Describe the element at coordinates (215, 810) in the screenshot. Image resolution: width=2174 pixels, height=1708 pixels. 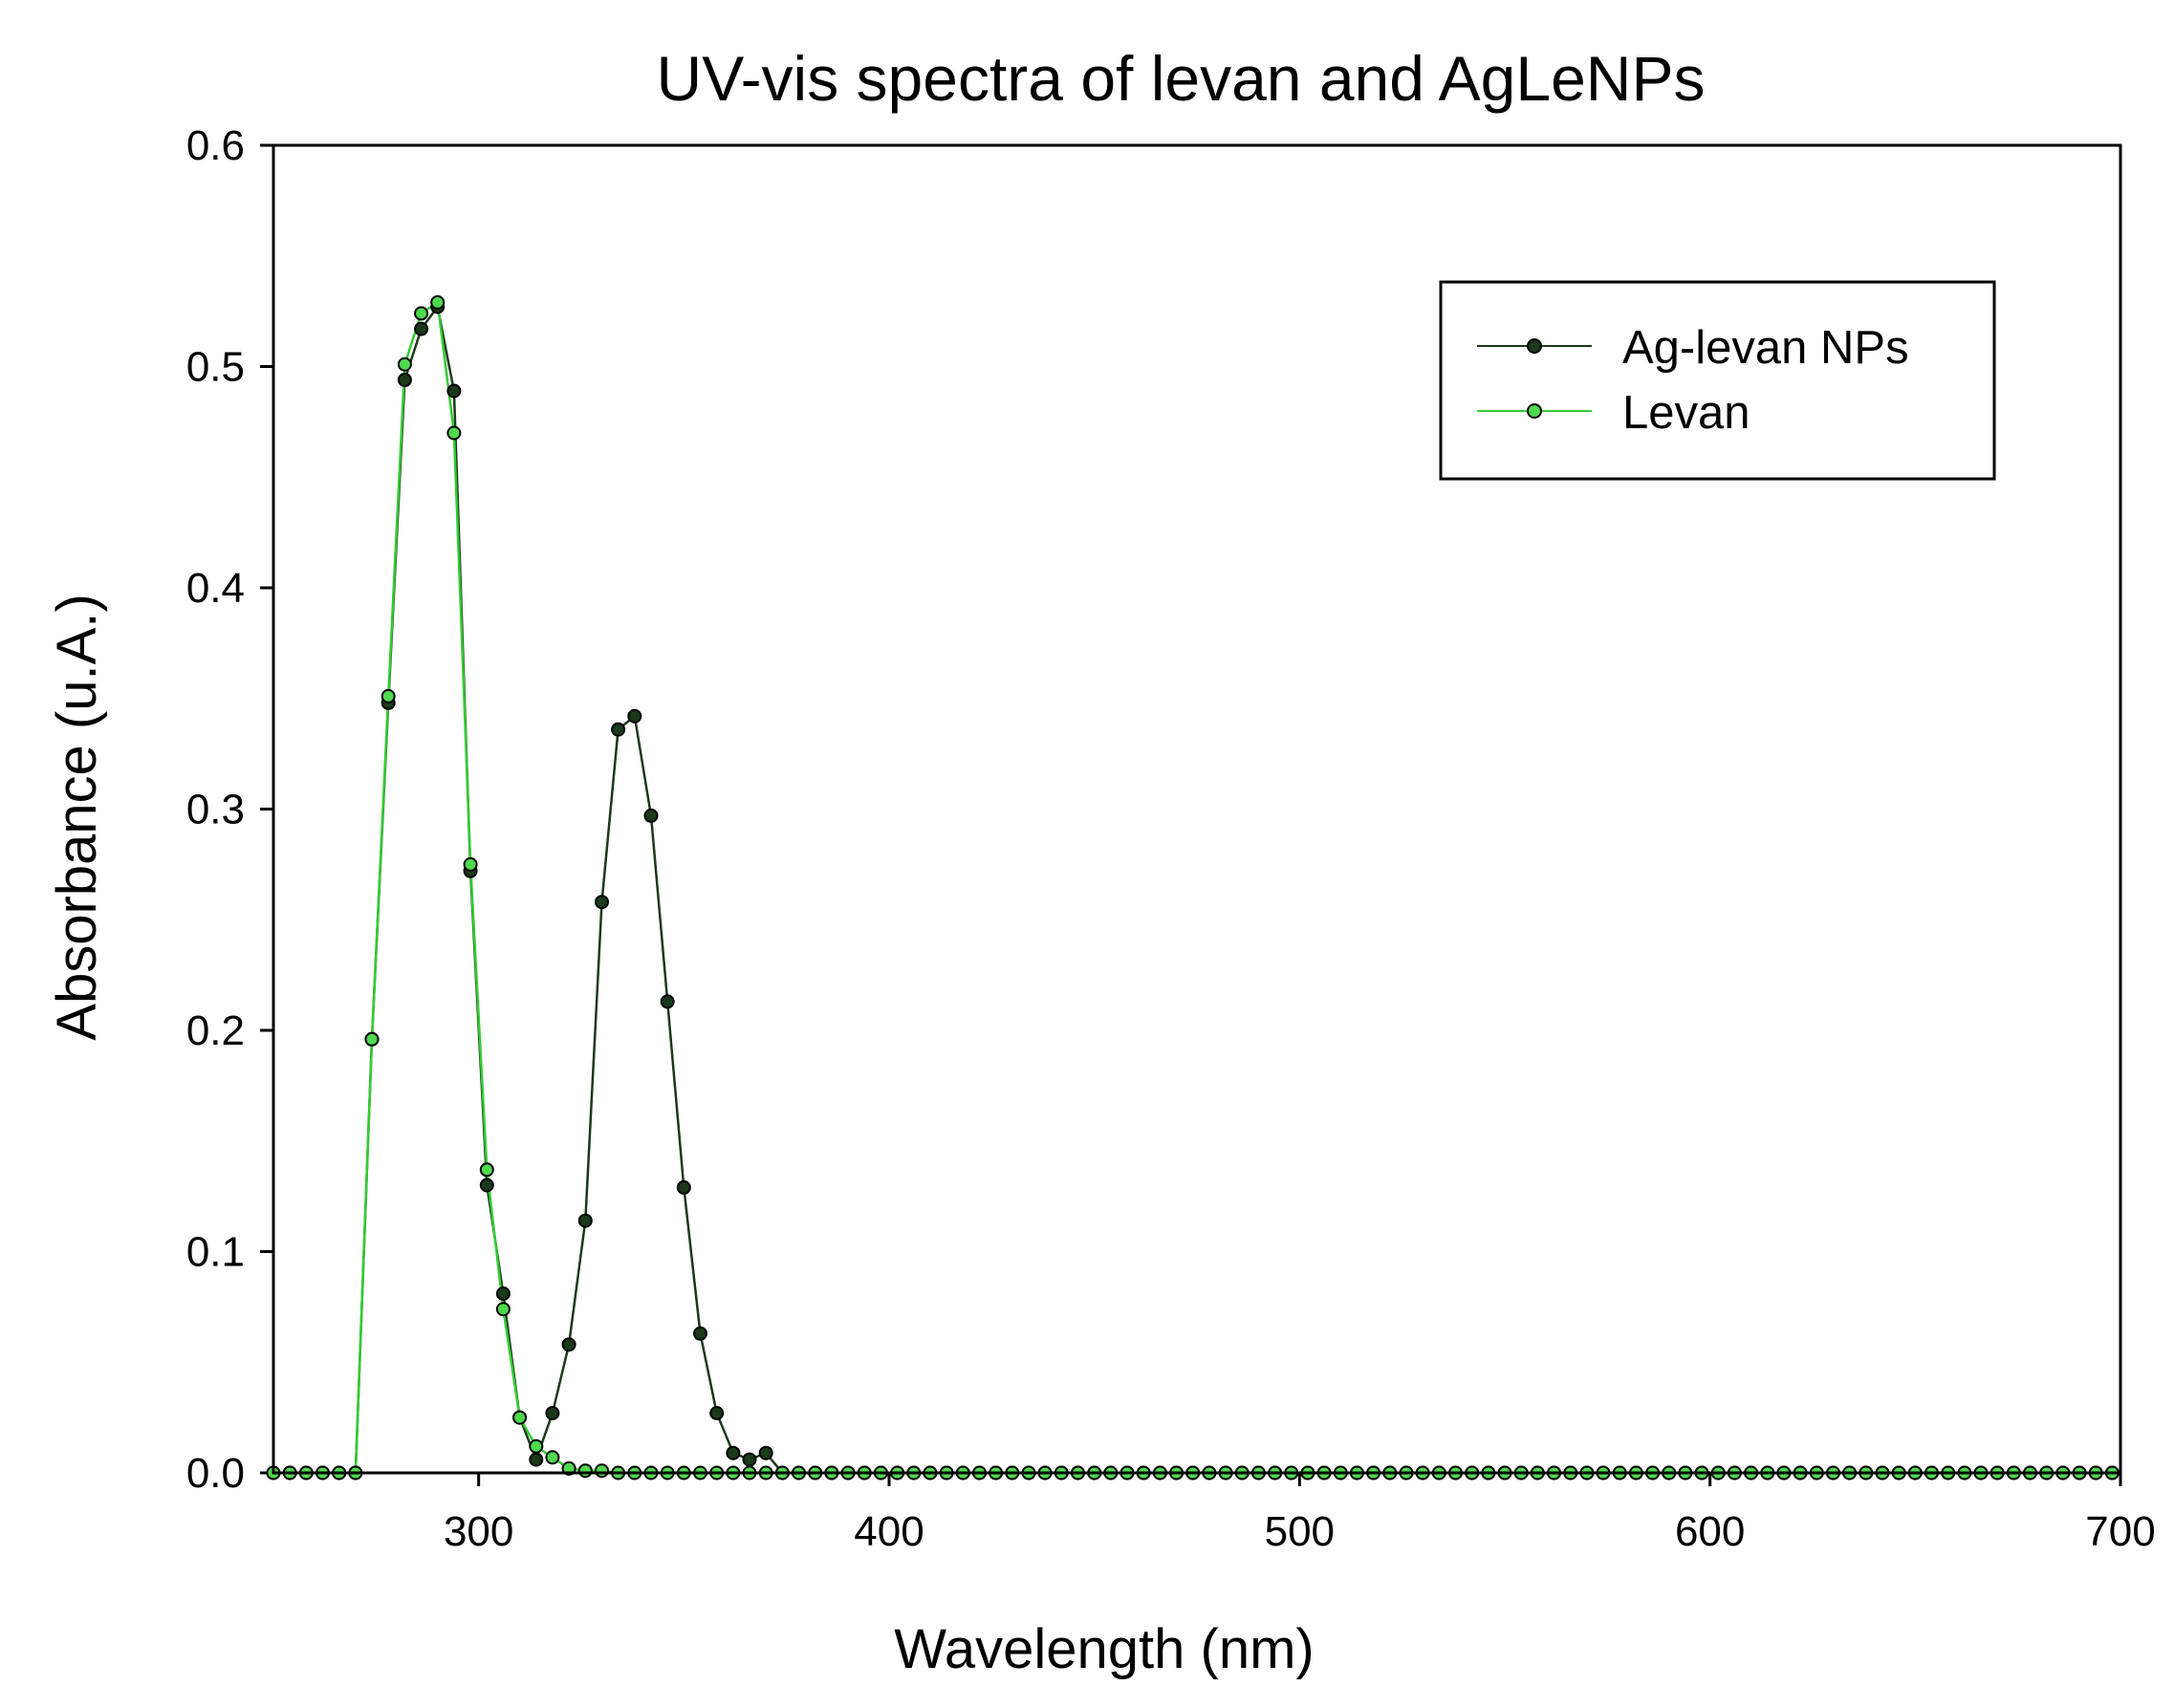
I see `y-tick-label: 0.3` at that location.